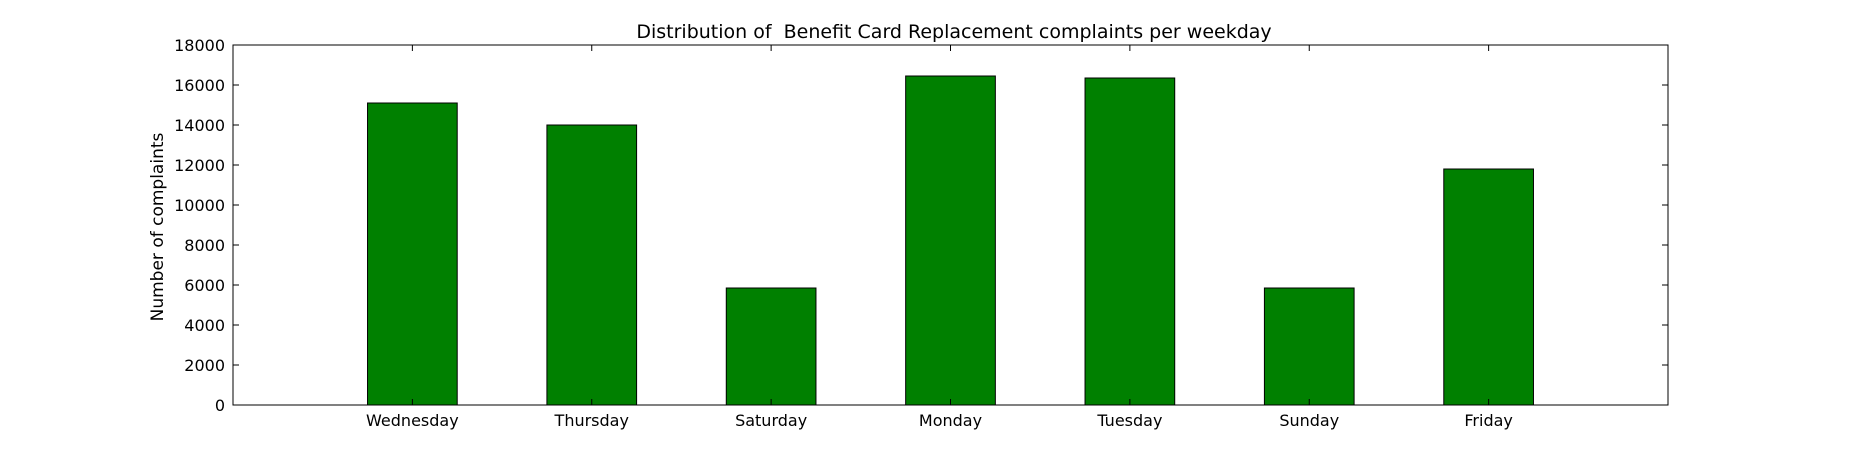 The image size is (1850, 454). What do you see at coordinates (950, 420) in the screenshot?
I see `x-tick-label: Monday` at bounding box center [950, 420].